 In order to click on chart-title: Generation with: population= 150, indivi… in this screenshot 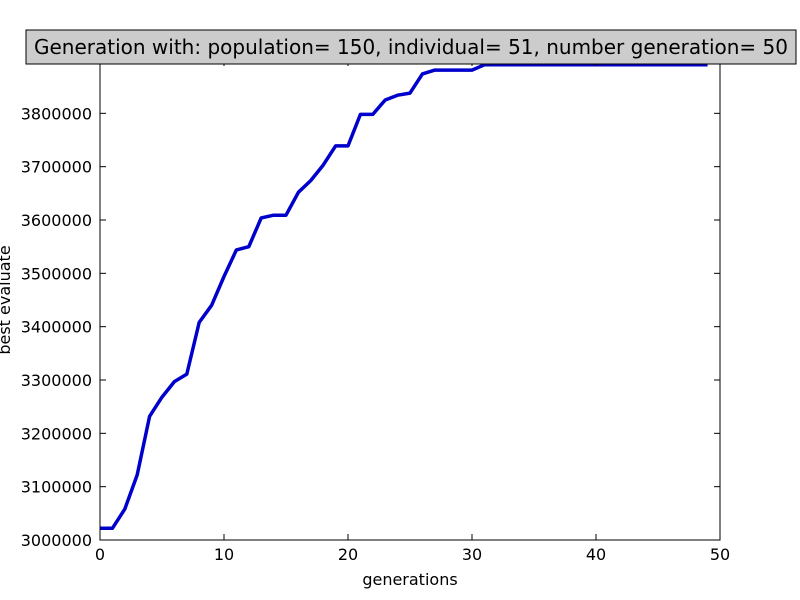, I will do `click(411, 47)`.